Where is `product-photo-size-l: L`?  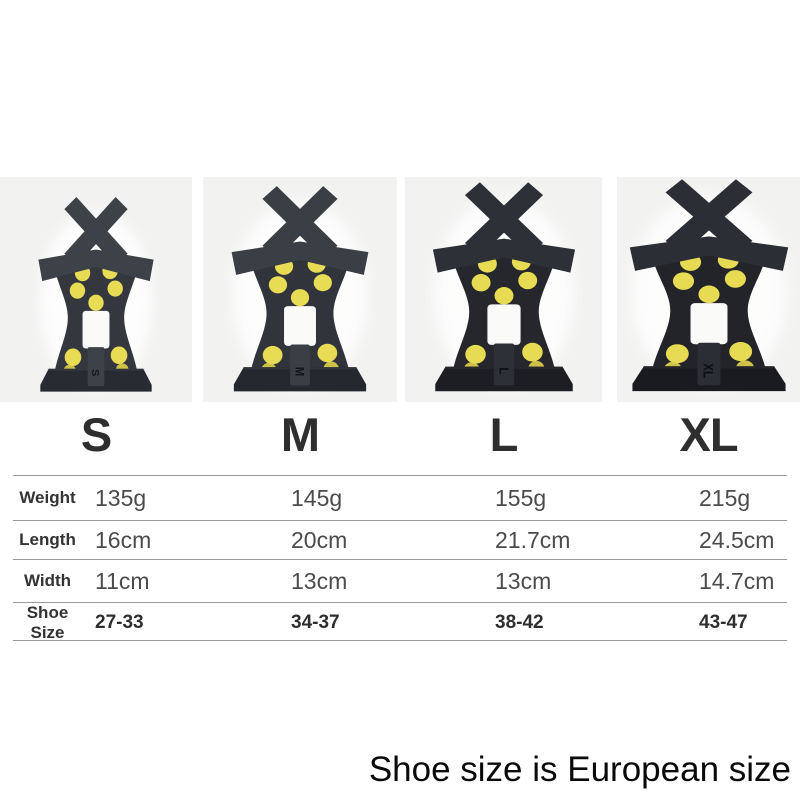 product-photo-size-l: L is located at coordinates (503, 289).